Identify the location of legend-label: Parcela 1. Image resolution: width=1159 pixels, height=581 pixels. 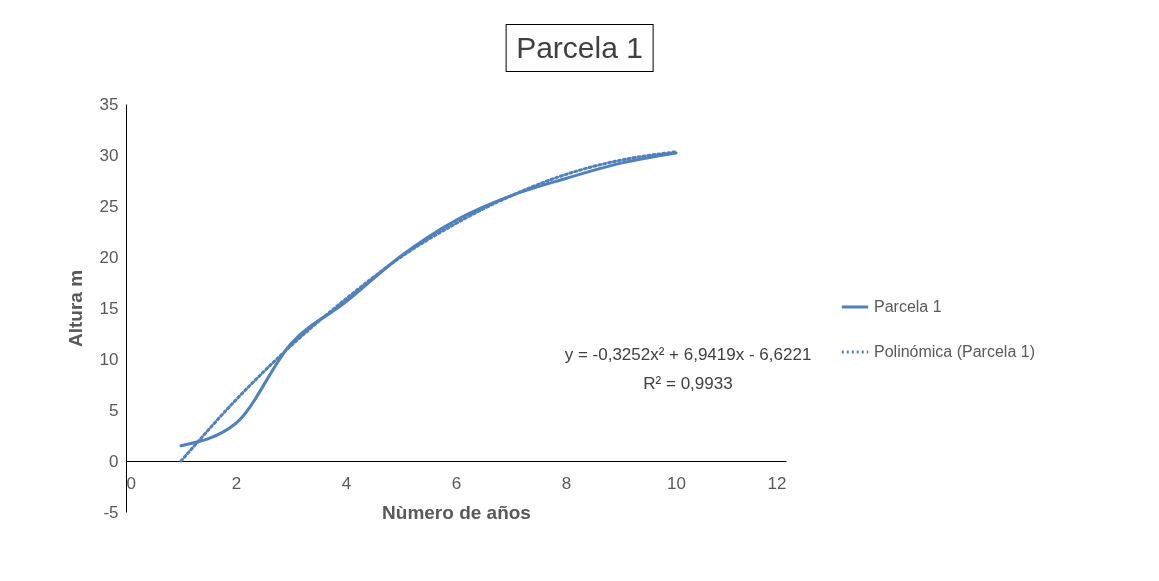
(908, 306).